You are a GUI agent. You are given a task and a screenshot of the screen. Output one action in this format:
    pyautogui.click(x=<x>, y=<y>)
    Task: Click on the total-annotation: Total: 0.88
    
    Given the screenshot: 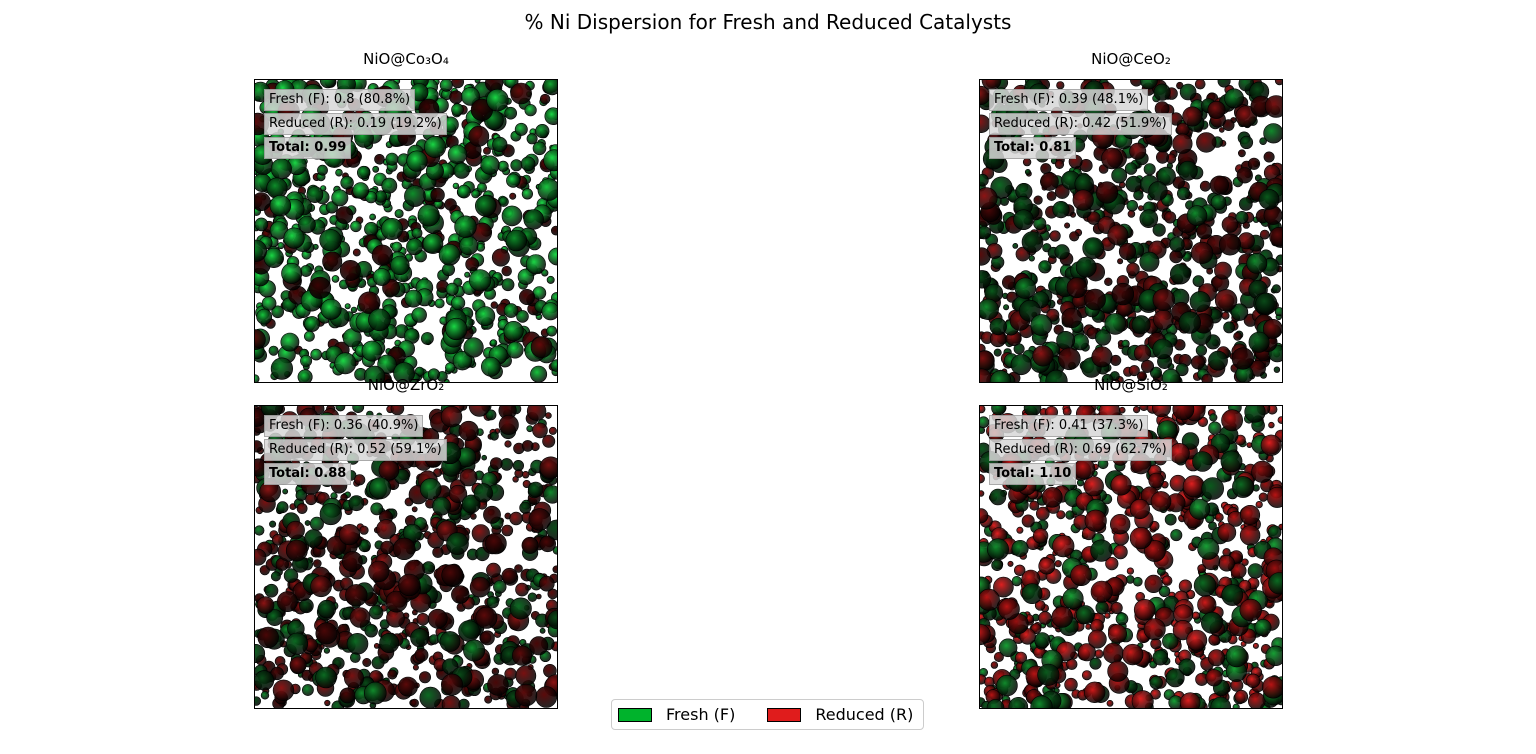 What is the action you would take?
    pyautogui.click(x=308, y=474)
    